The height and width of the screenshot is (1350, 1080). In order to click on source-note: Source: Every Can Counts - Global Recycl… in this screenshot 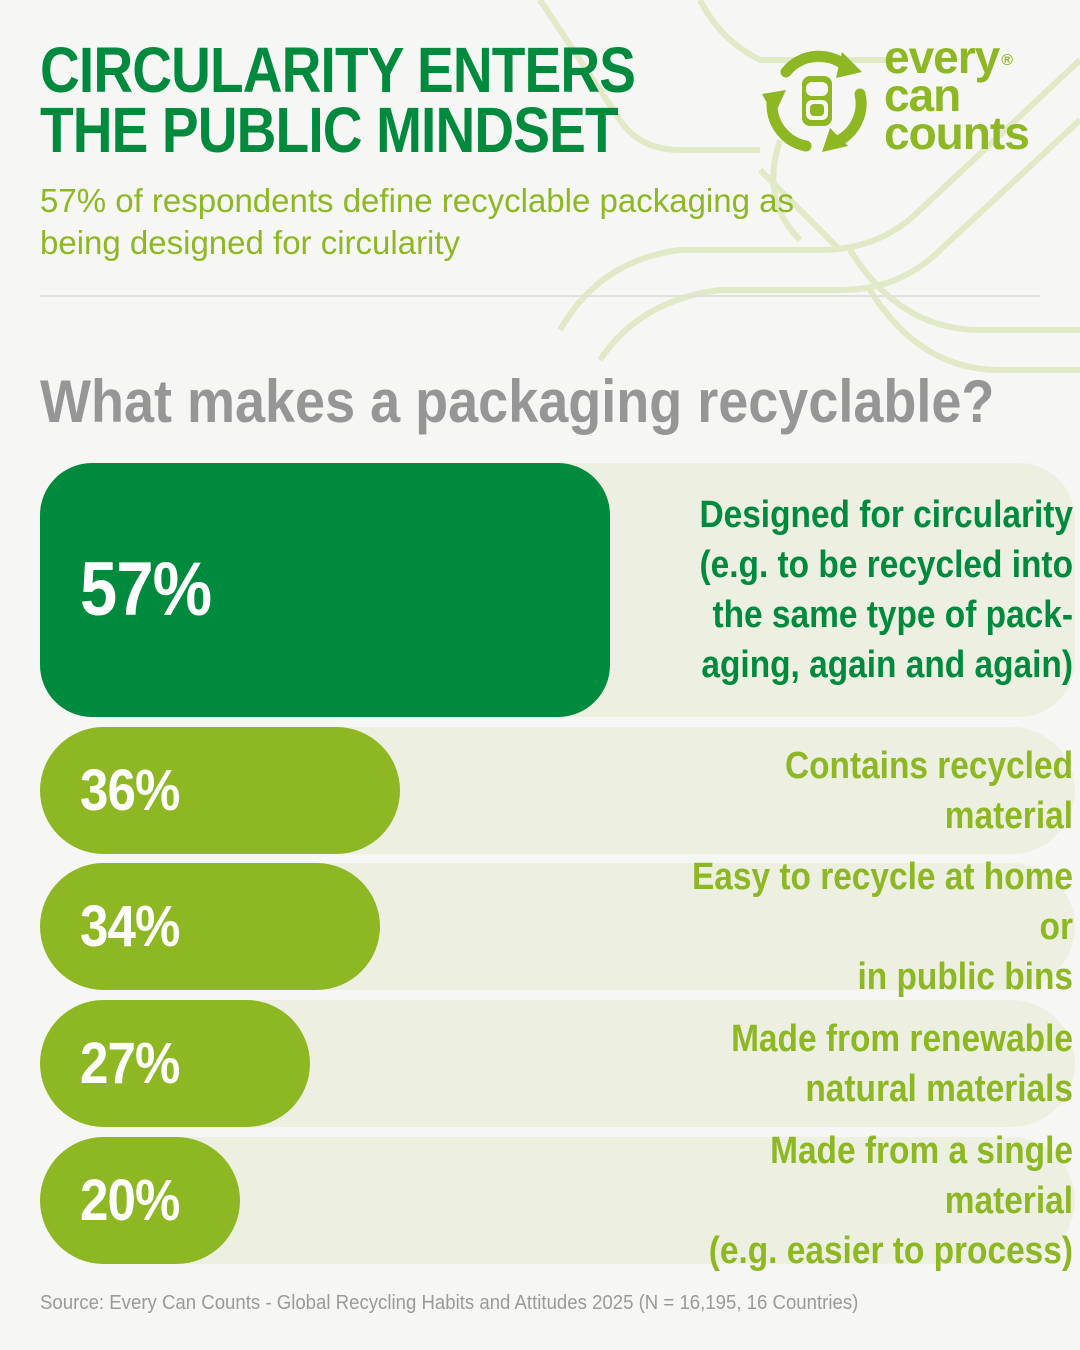, I will do `click(449, 1303)`.